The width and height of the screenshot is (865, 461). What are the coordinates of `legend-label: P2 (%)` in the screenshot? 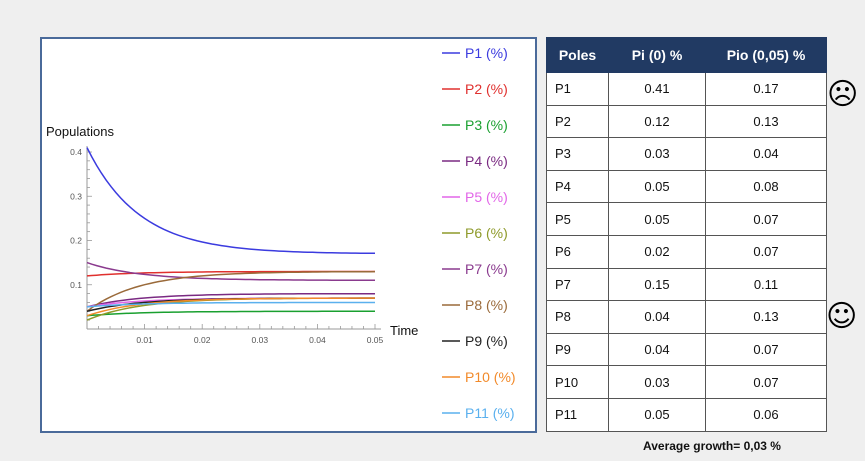 It's located at (486, 89).